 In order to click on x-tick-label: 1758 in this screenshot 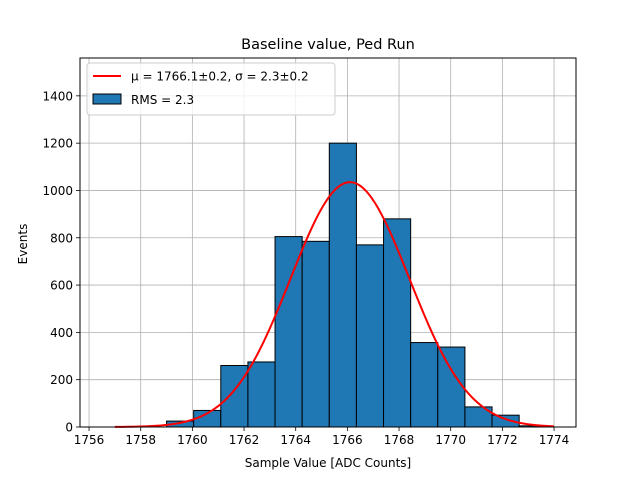, I will do `click(140, 440)`.